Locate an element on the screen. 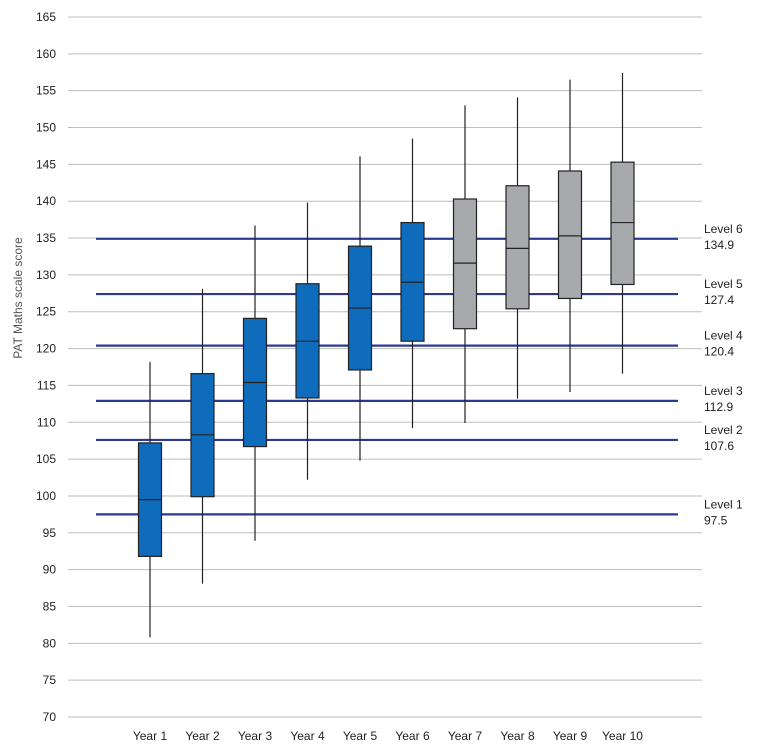 The image size is (762, 755). level-label: Level 3 is located at coordinates (723, 391).